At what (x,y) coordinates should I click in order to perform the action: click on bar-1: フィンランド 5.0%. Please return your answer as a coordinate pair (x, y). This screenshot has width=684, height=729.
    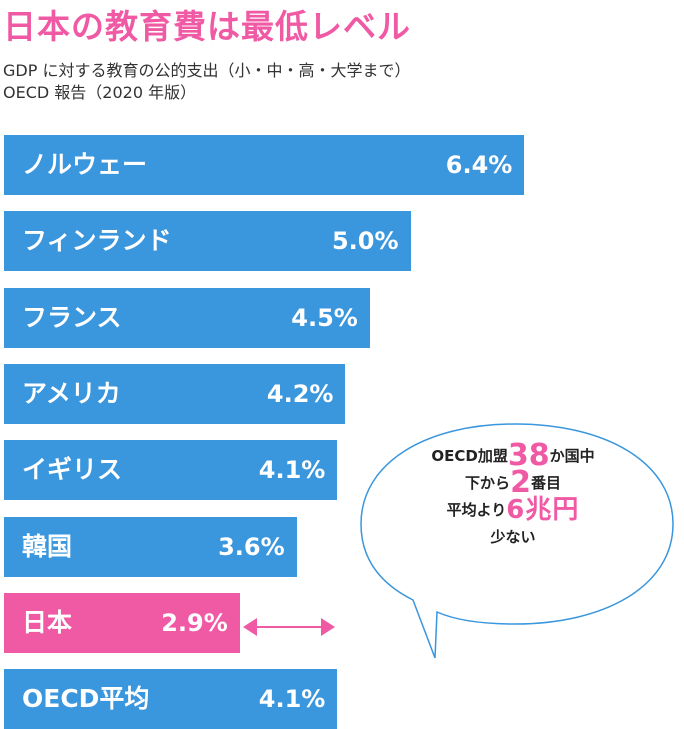
    Looking at the image, I should click on (207, 241).